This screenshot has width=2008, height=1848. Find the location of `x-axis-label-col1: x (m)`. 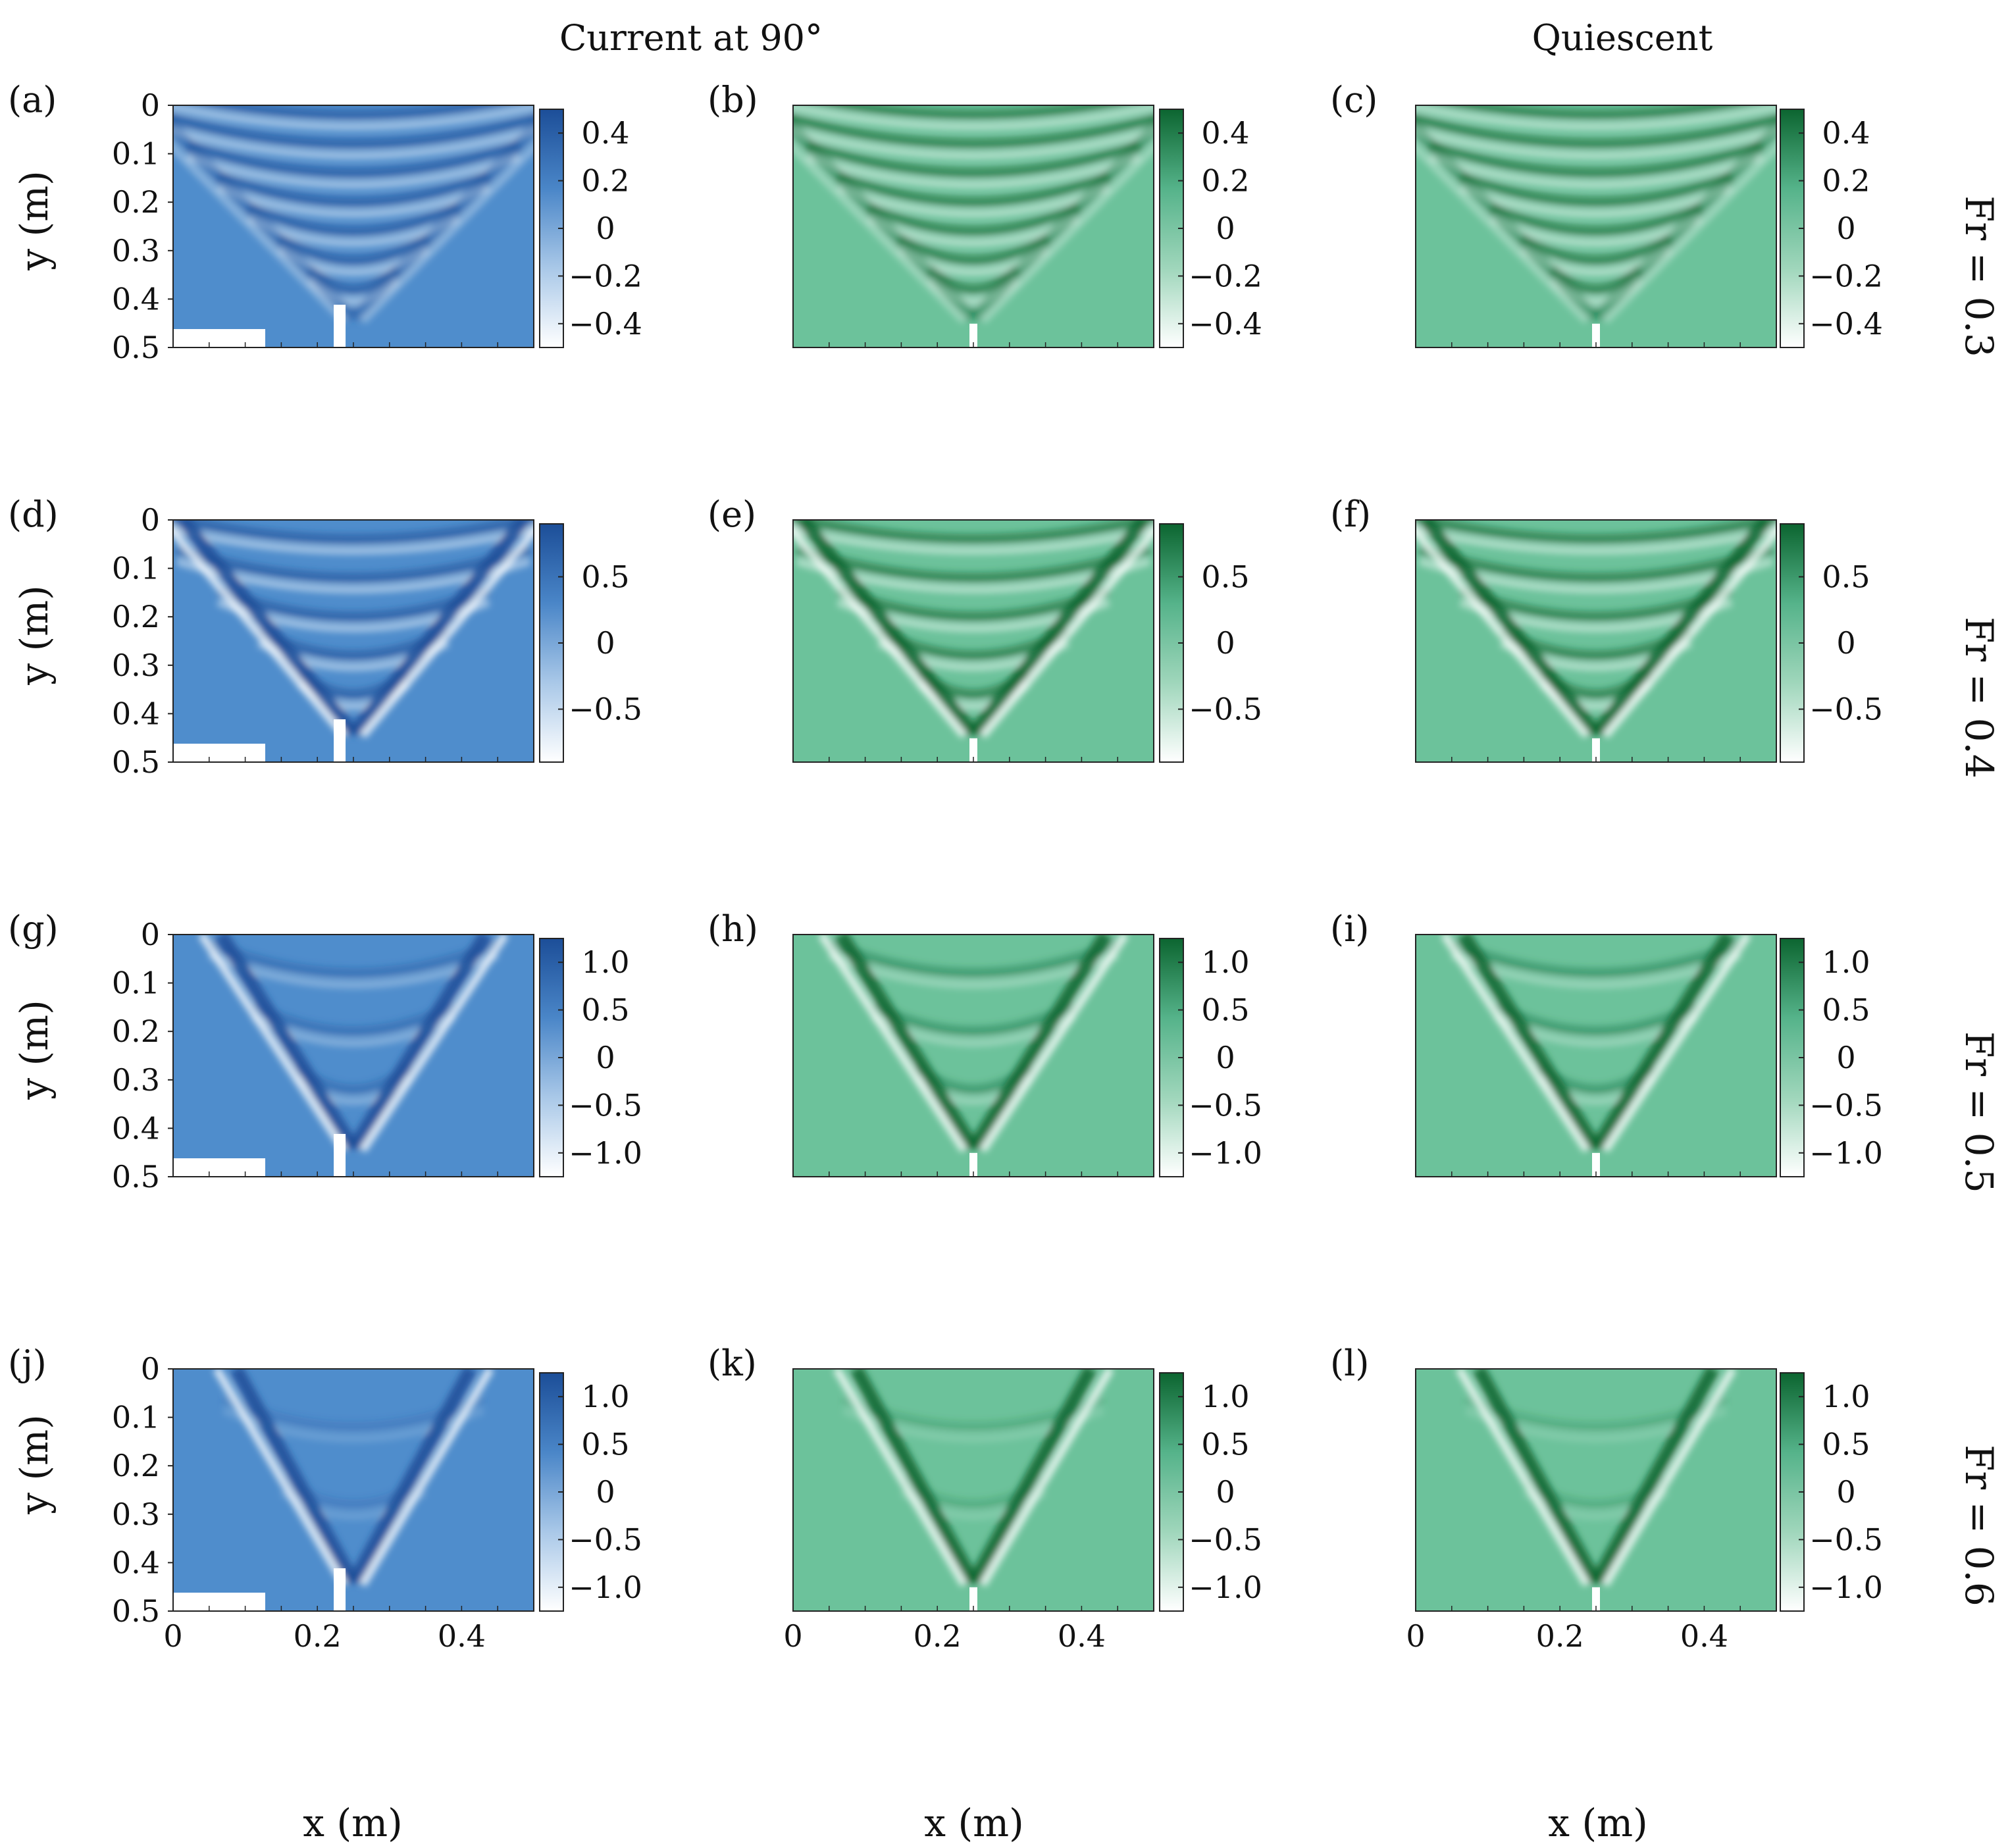

x-axis-label-col1: x (m) is located at coordinates (974, 1823).